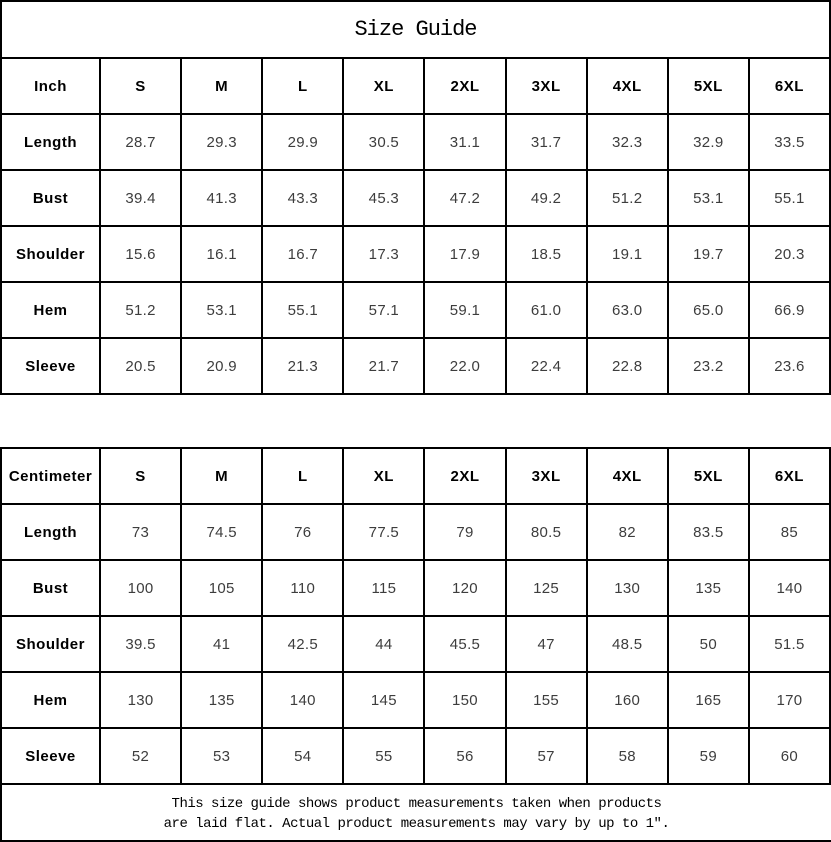  What do you see at coordinates (140, 254) in the screenshot?
I see `measurement-value-cell: 15.6` at bounding box center [140, 254].